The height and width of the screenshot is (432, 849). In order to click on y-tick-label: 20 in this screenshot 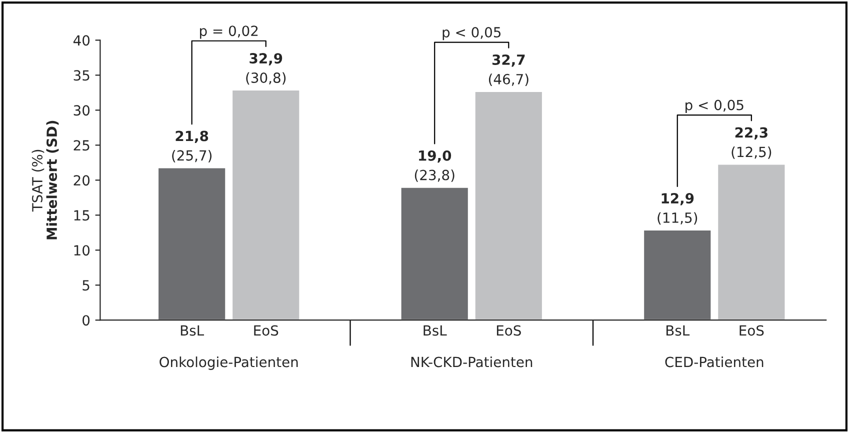, I will do `click(82, 180)`.